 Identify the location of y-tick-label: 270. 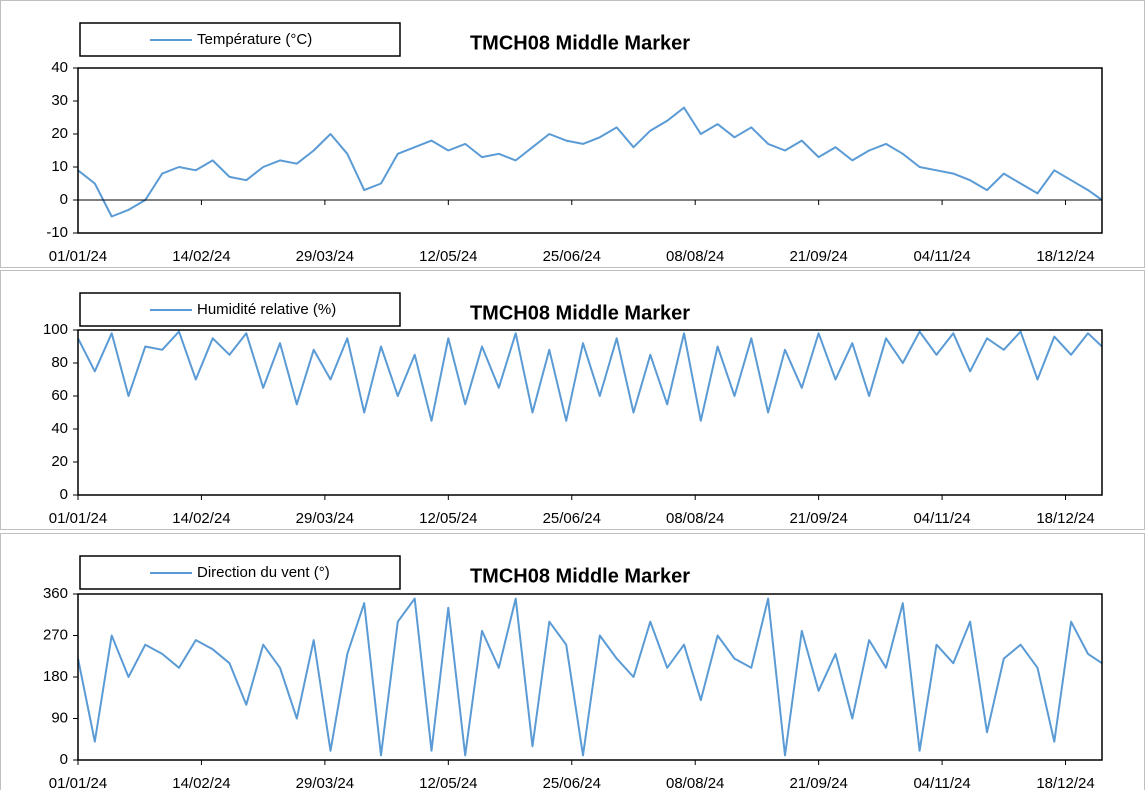
(55, 634).